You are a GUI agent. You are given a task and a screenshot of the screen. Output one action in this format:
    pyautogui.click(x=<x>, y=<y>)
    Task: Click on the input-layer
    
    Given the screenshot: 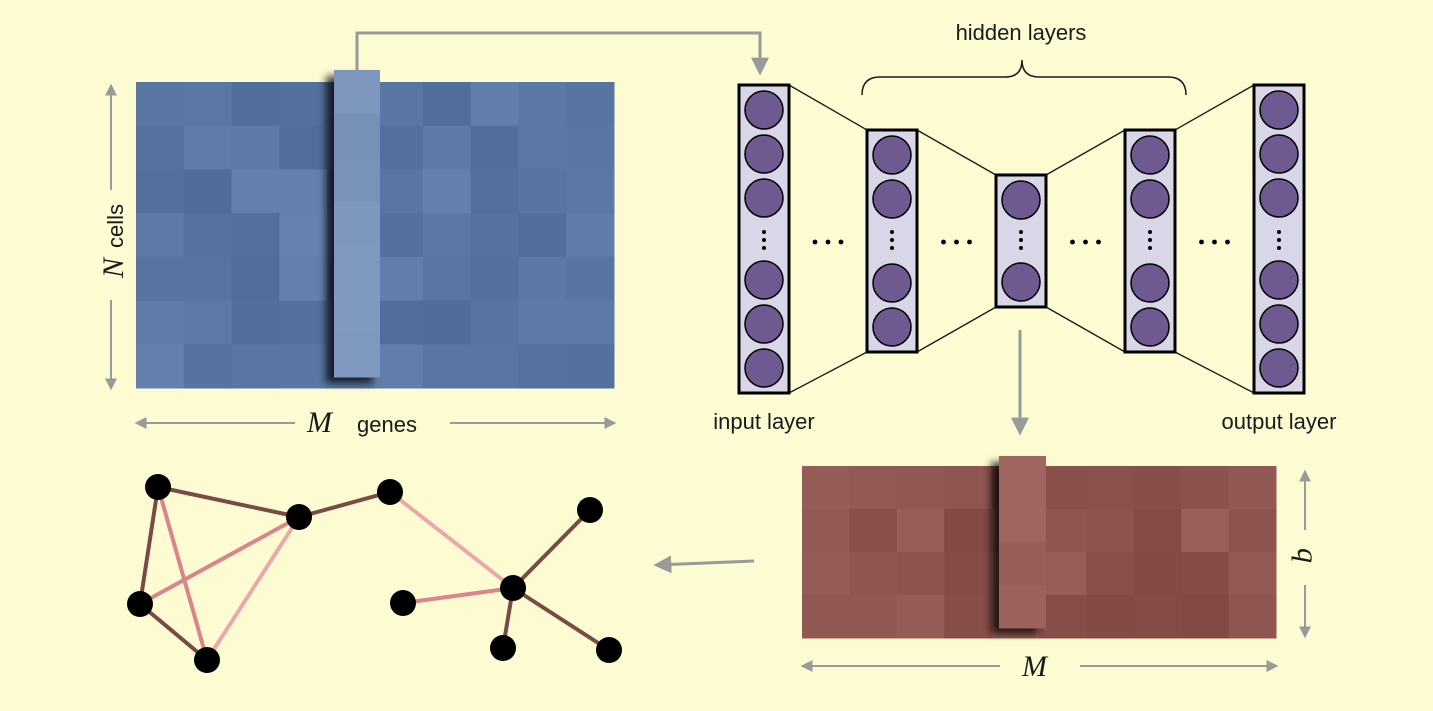 What is the action you would take?
    pyautogui.click(x=764, y=239)
    